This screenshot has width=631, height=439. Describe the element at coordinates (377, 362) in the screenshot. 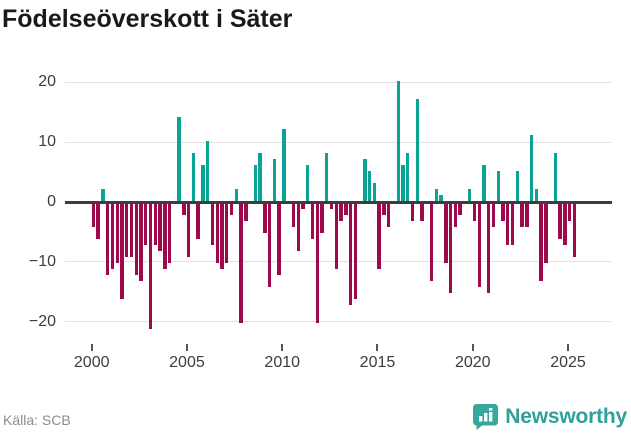

I see `x-axis-year-label: 2015` at that location.